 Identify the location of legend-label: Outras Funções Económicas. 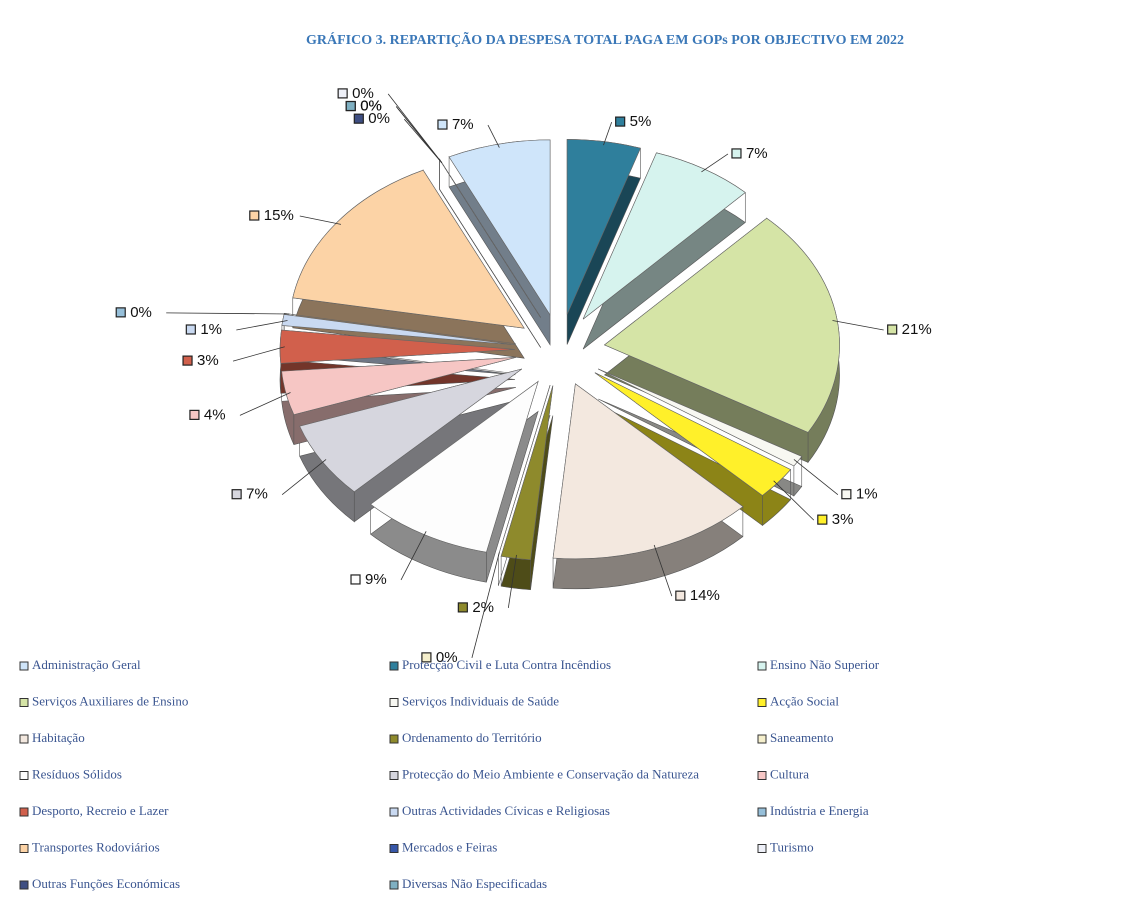
(106, 883).